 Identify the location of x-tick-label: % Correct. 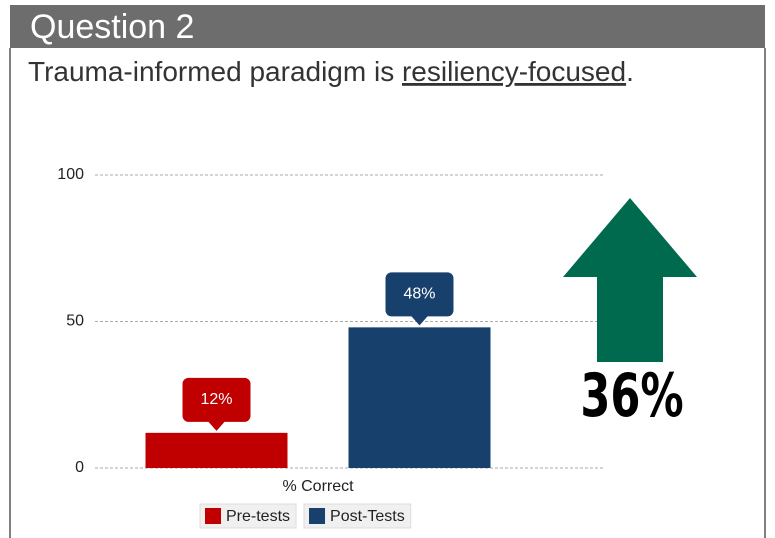
(318, 486).